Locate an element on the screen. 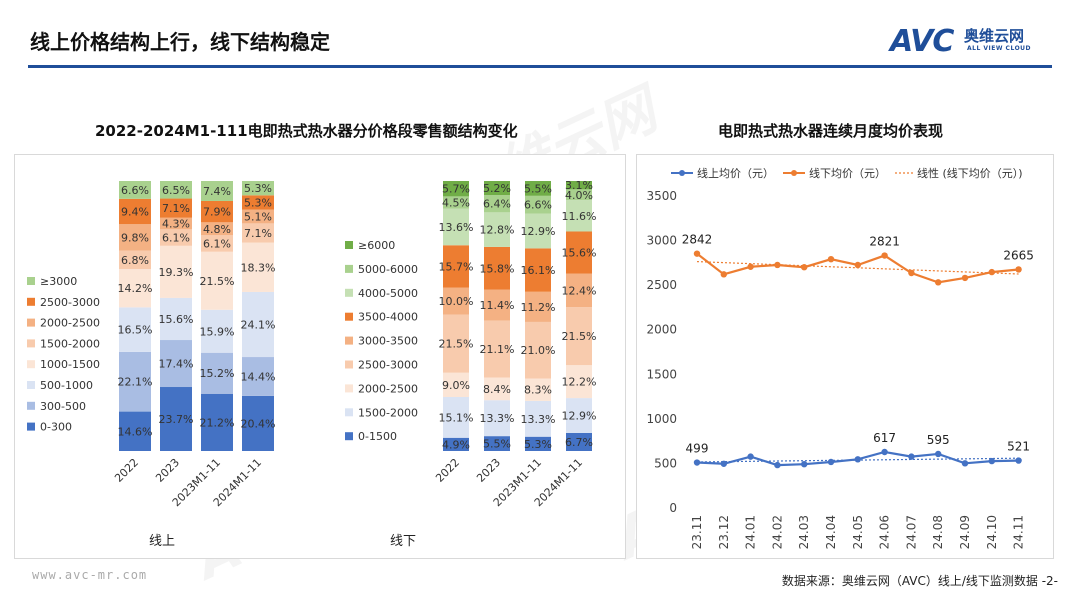 Image resolution: width=1080 pixels, height=608 pixels. bar-data-label: 13.3% is located at coordinates (538, 419).